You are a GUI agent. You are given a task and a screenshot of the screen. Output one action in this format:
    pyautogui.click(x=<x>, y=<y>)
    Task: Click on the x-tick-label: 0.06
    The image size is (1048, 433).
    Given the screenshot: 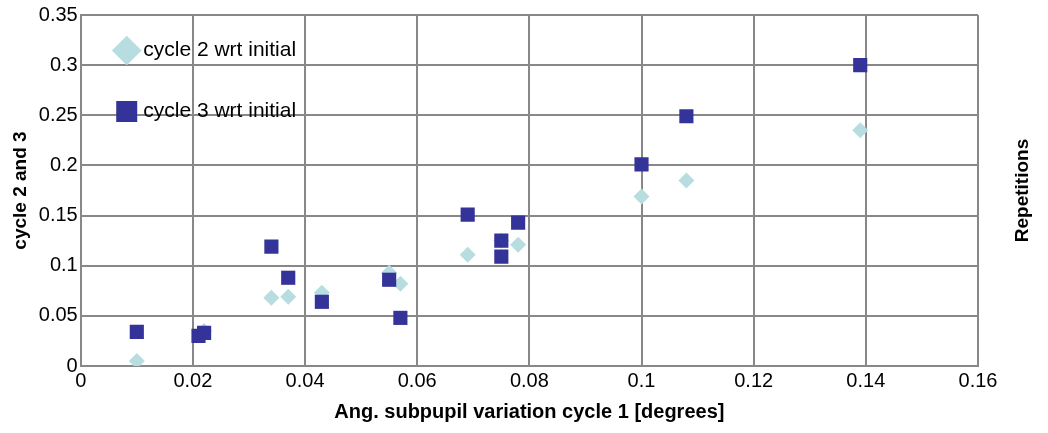 What is the action you would take?
    pyautogui.click(x=417, y=379)
    